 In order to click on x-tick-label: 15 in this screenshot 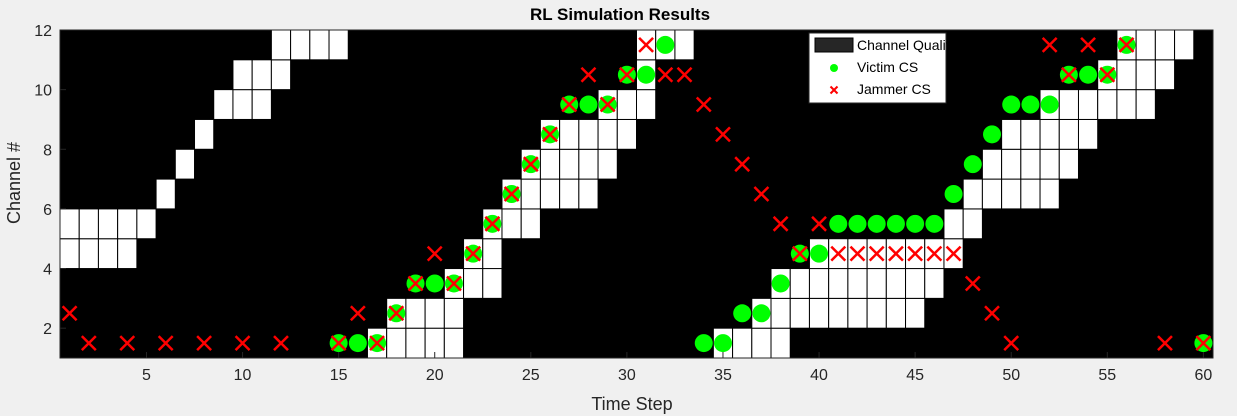, I will do `click(339, 375)`.